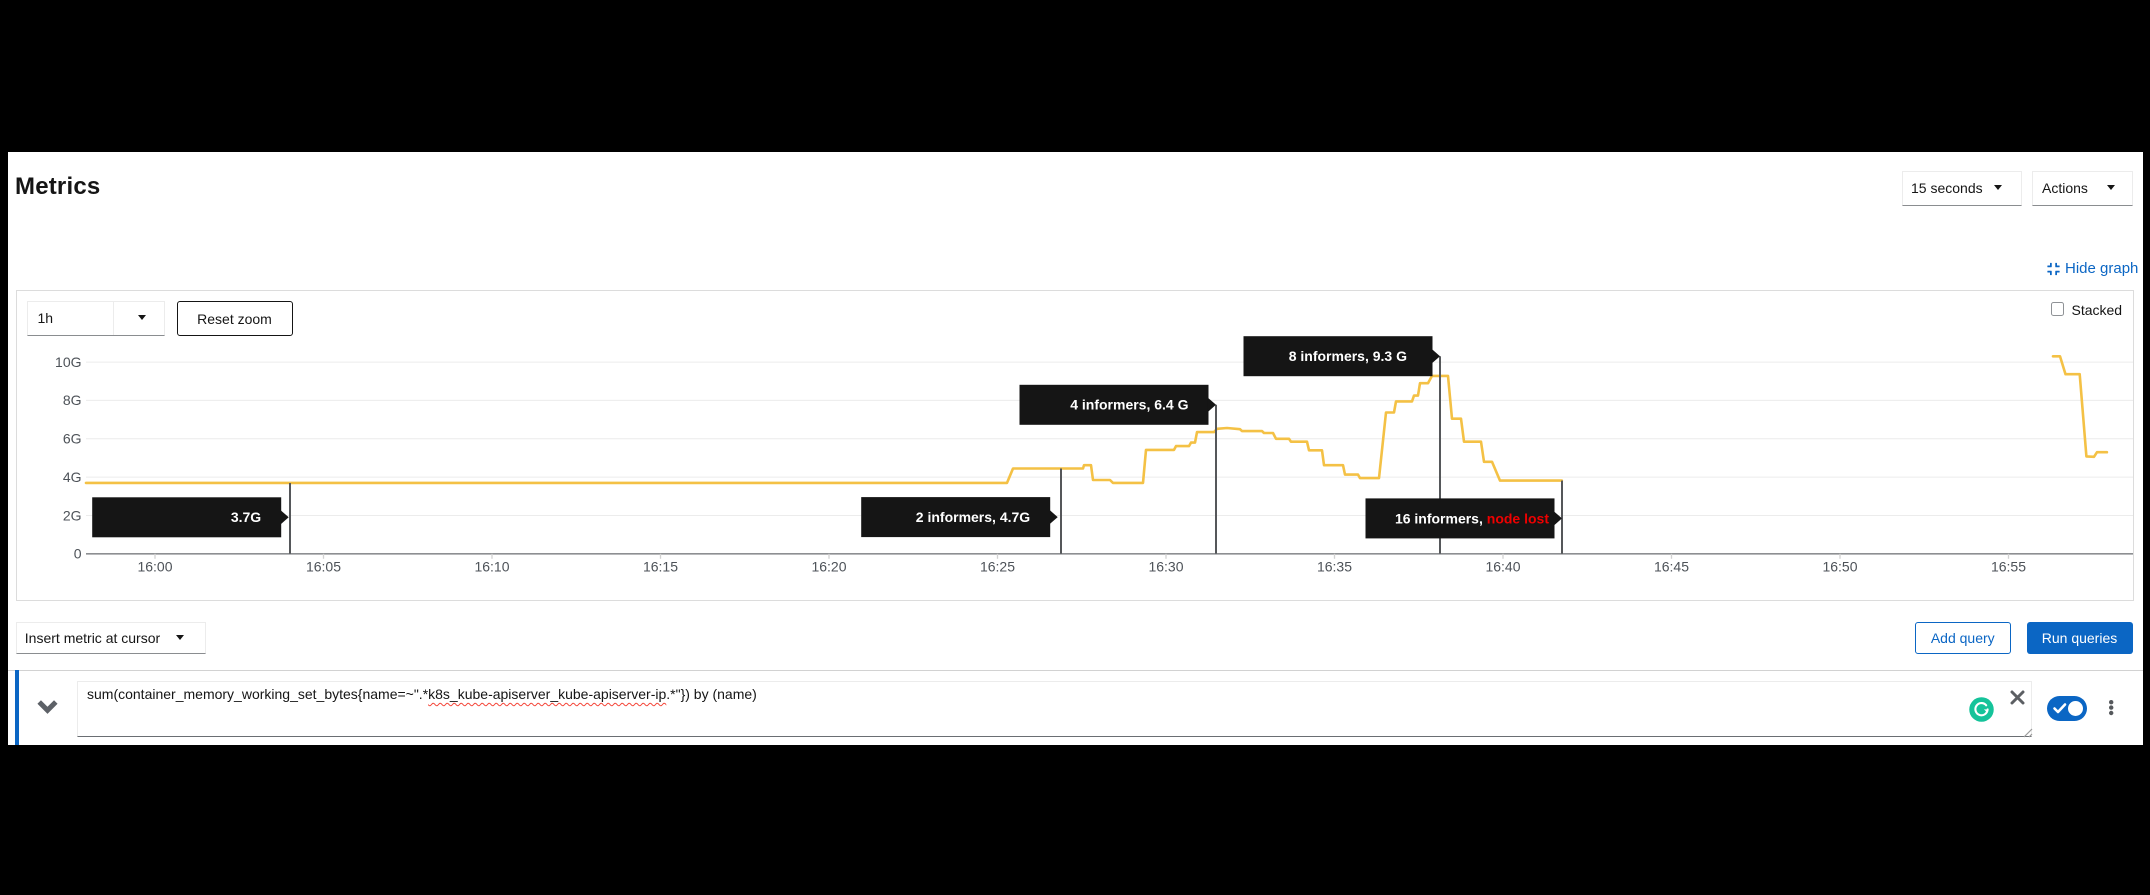 The width and height of the screenshot is (2150, 895). What do you see at coordinates (1129, 404) in the screenshot?
I see `svg-text: 4 informers, 6.4 G` at bounding box center [1129, 404].